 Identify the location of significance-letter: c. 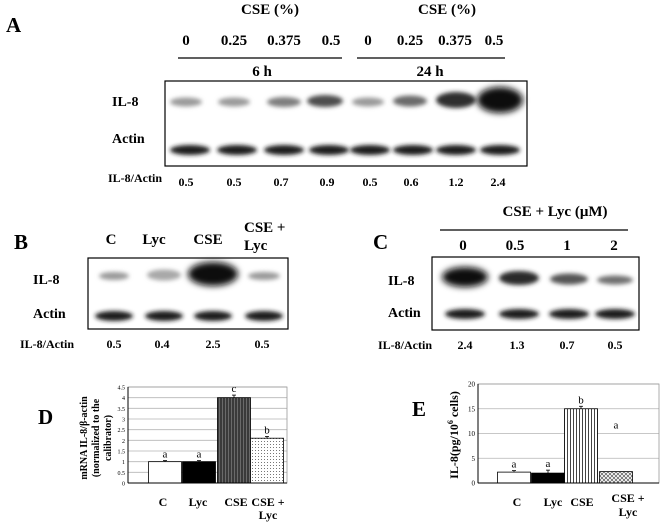
(234, 389).